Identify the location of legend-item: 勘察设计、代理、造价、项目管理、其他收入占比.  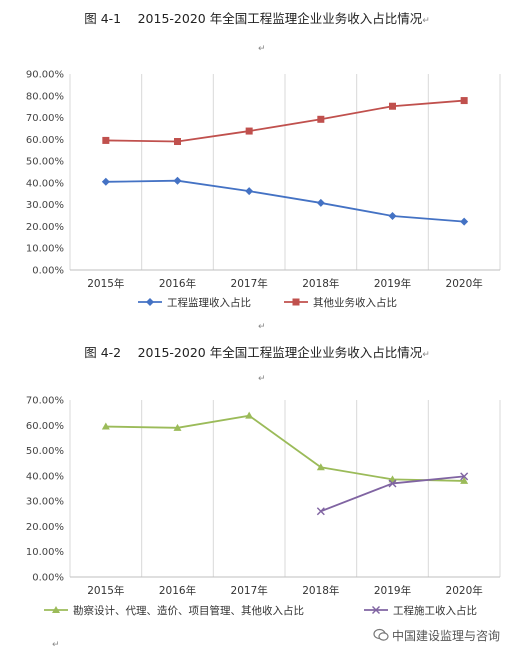
(174, 610).